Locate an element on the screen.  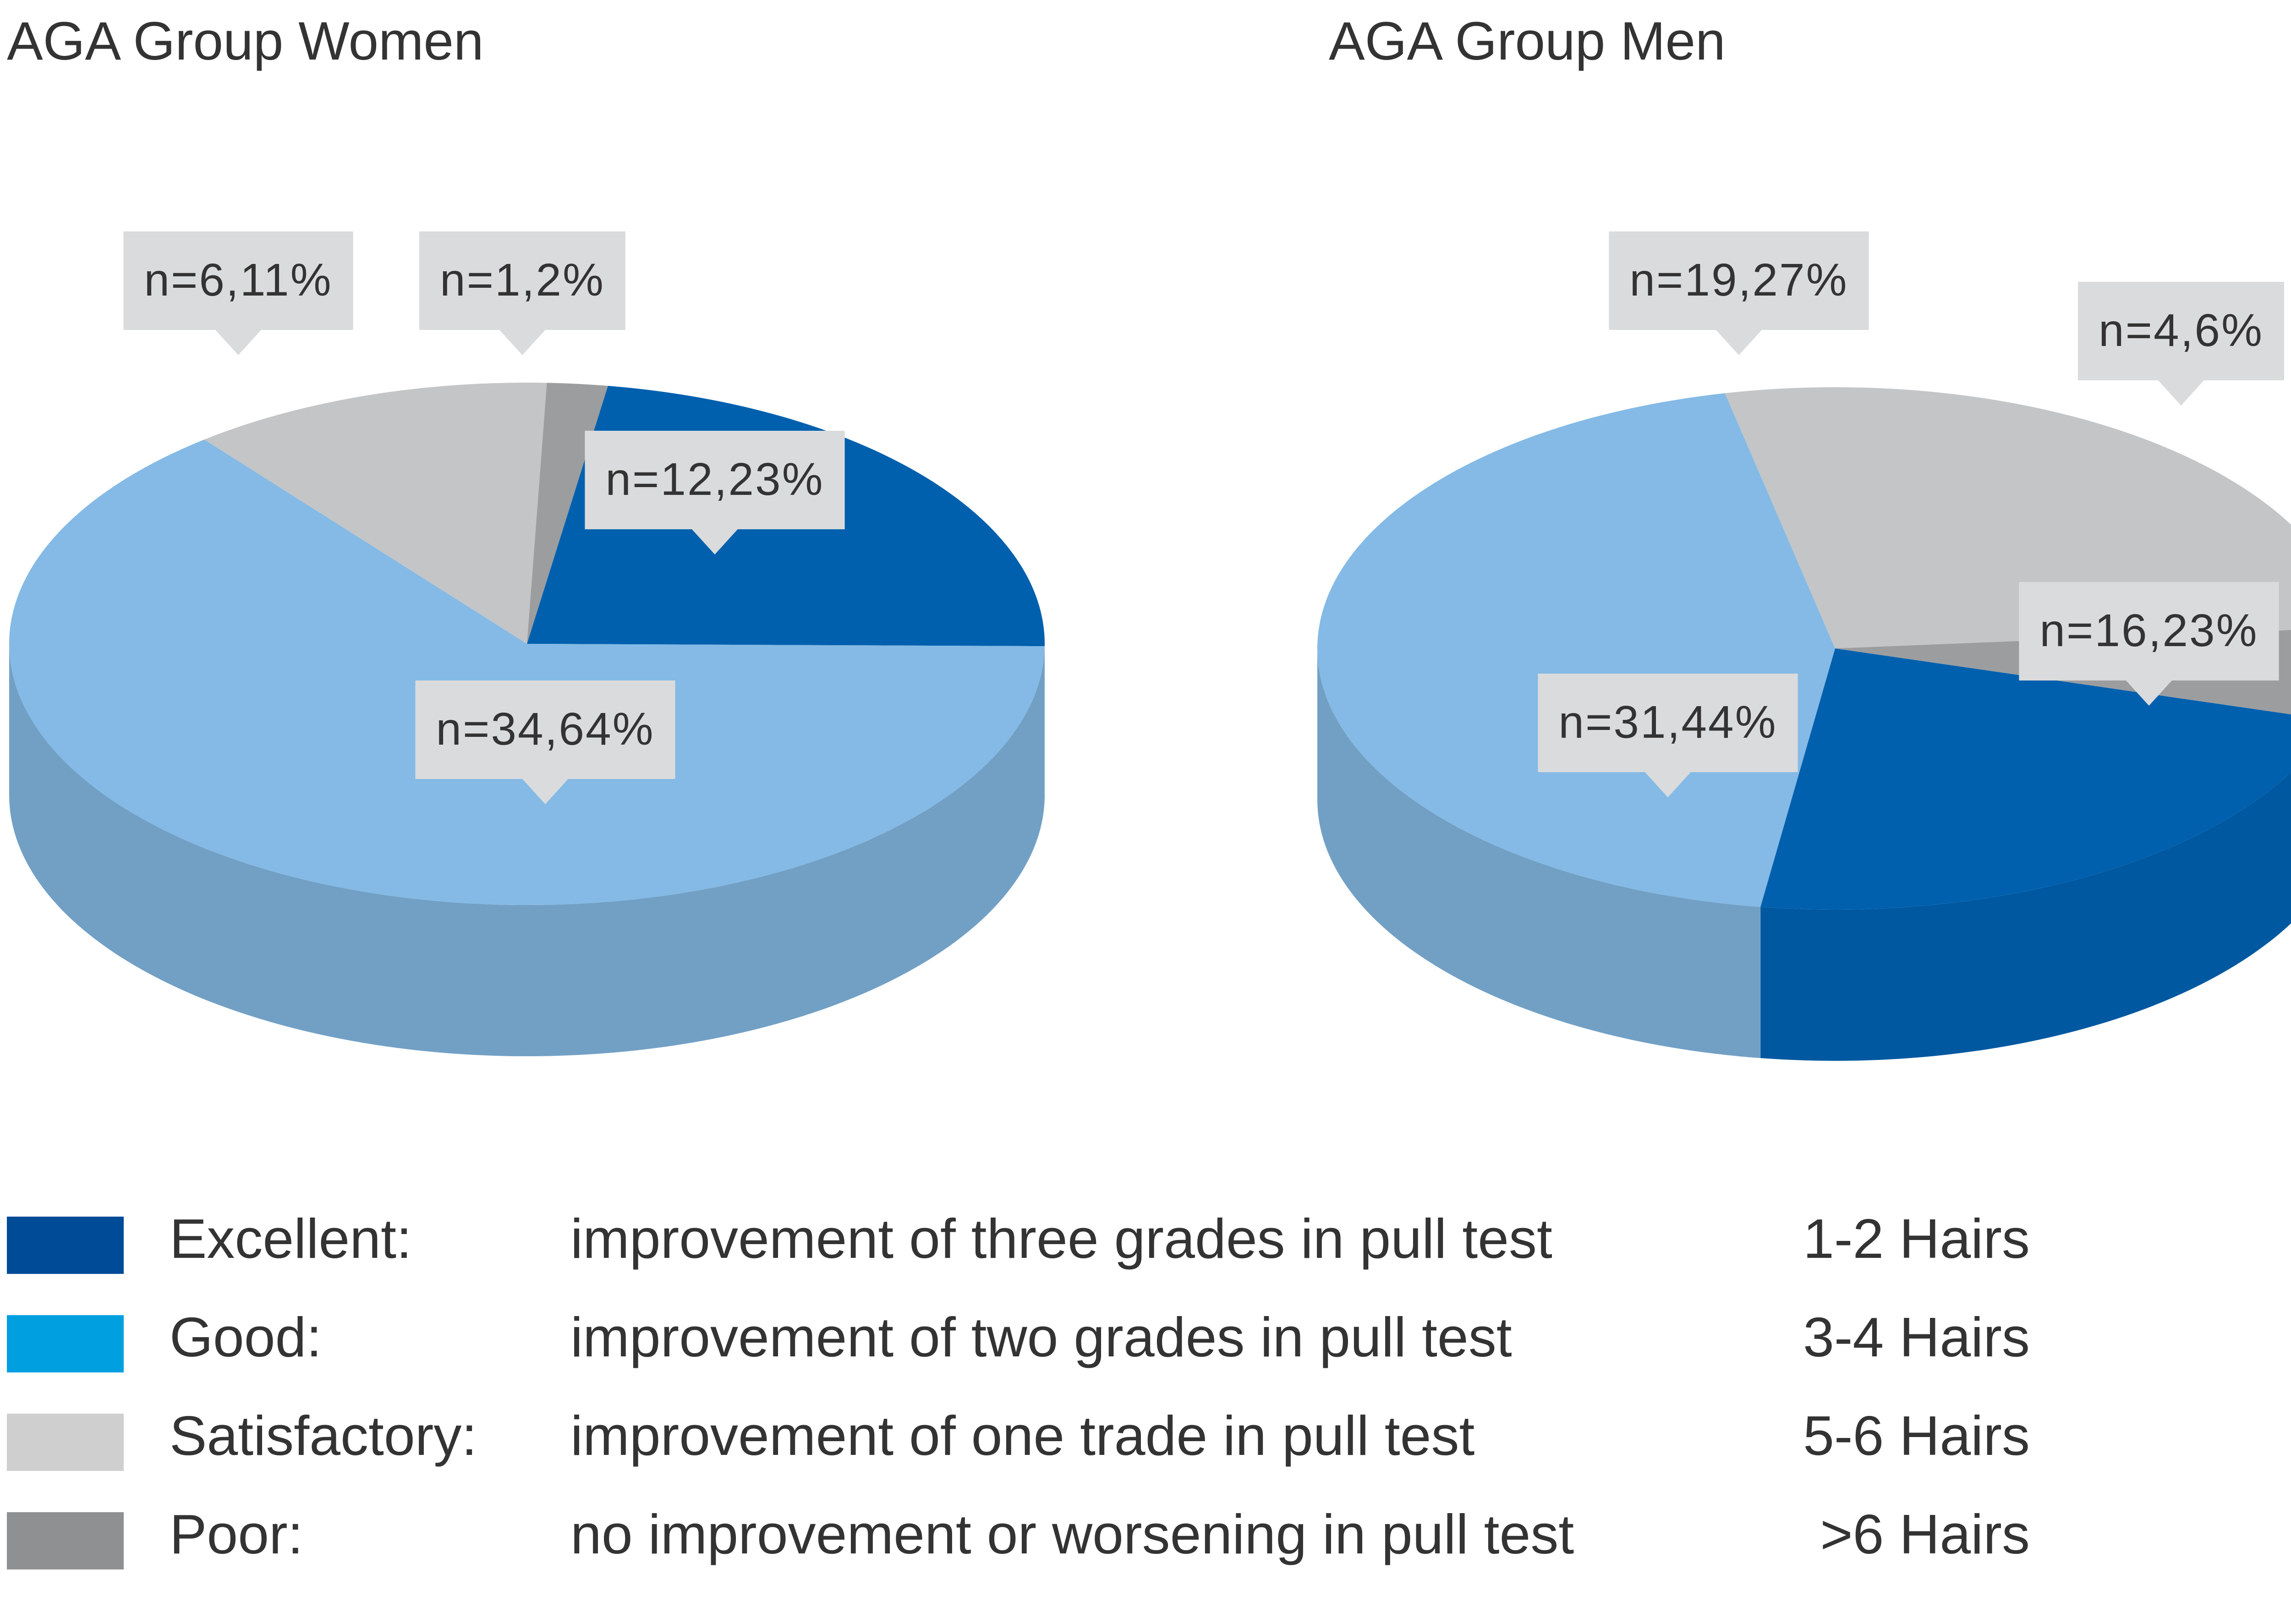
chart-title-men: AGA Group Men is located at coordinates (1528, 41).